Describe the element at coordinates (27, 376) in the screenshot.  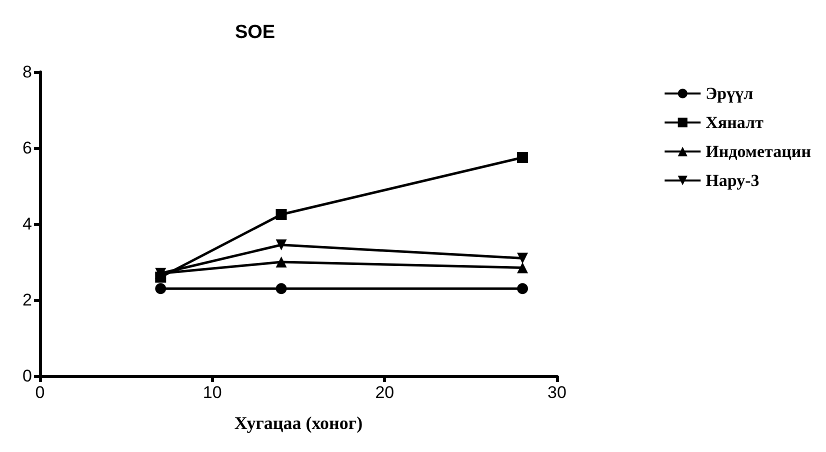
I see `y-tick-label: 0` at that location.